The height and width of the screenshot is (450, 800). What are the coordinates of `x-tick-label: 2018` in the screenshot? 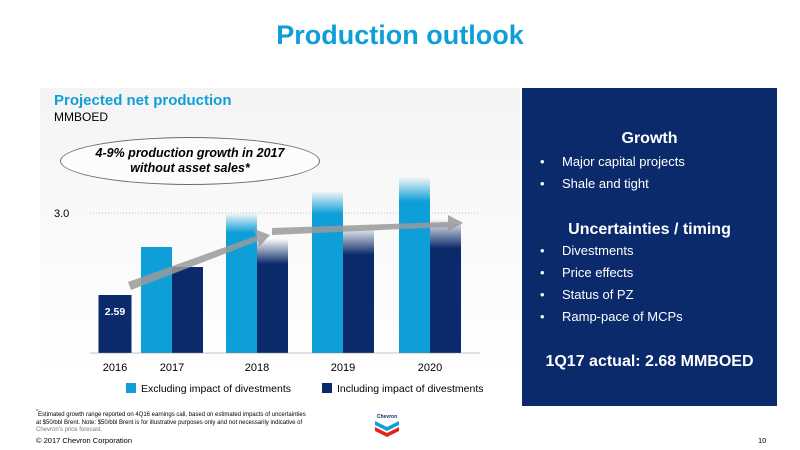 It's located at (257, 368).